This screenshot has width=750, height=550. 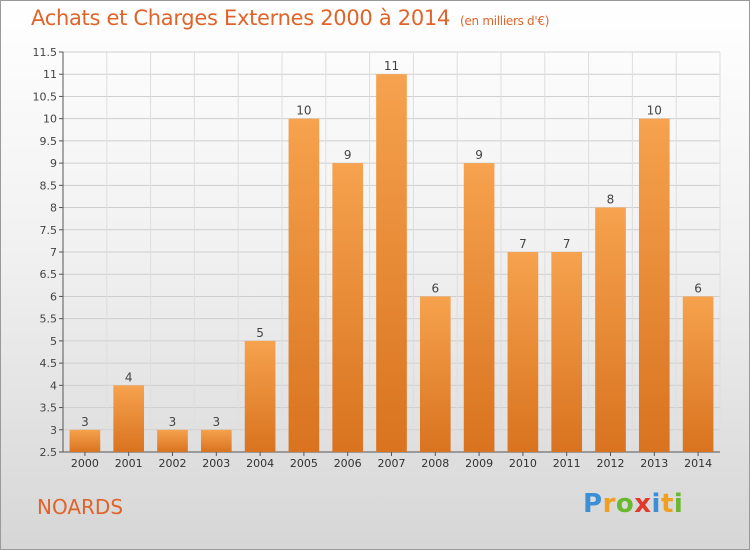 What do you see at coordinates (49, 319) in the screenshot?
I see `y-tick-label: 5.5` at bounding box center [49, 319].